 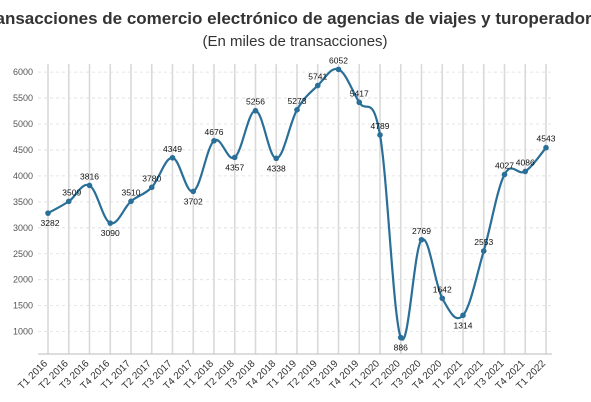 I want to click on data-label: 5741, so click(x=317, y=77).